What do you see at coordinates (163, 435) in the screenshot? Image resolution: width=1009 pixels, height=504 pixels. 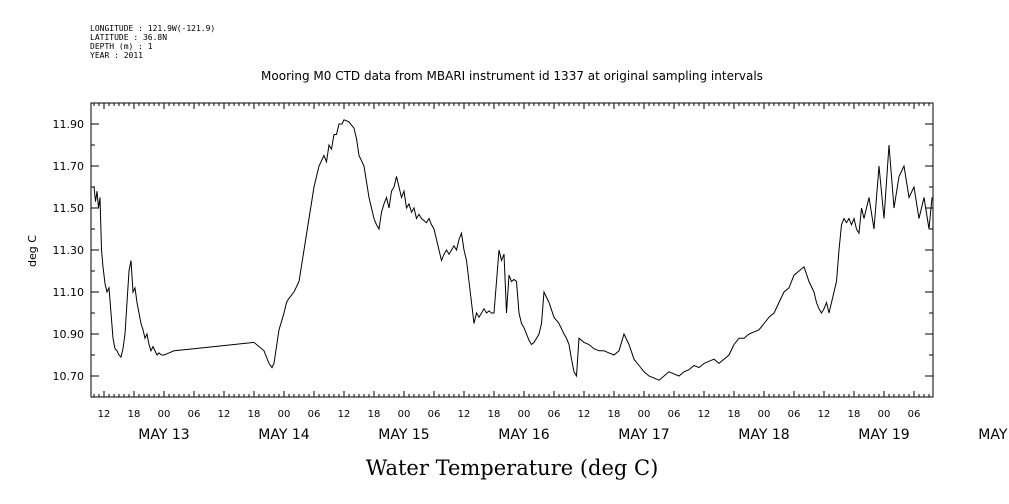 I see `x-day-label: MAY 13` at bounding box center [163, 435].